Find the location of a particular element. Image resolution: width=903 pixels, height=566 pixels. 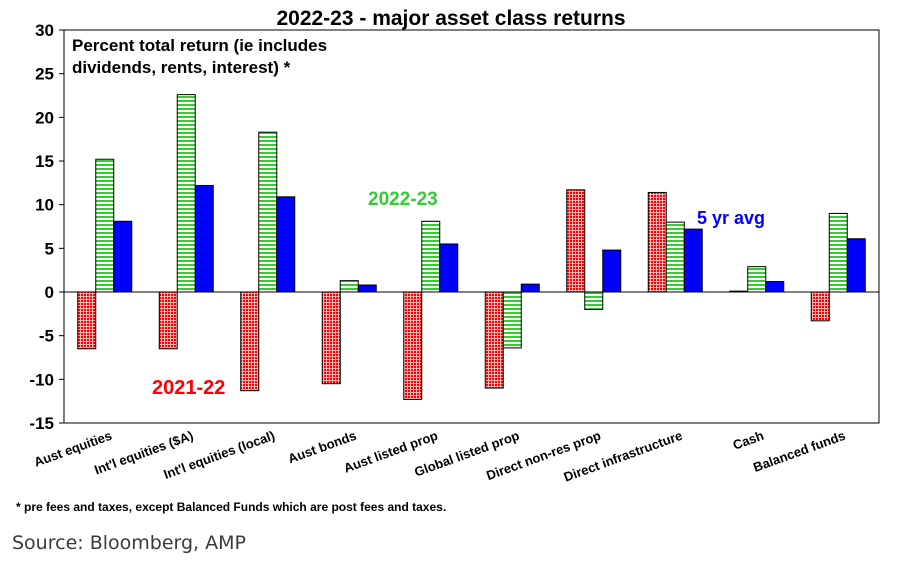

chart-subtitle-line2: dividends, rents, interest) * is located at coordinates (181, 67).